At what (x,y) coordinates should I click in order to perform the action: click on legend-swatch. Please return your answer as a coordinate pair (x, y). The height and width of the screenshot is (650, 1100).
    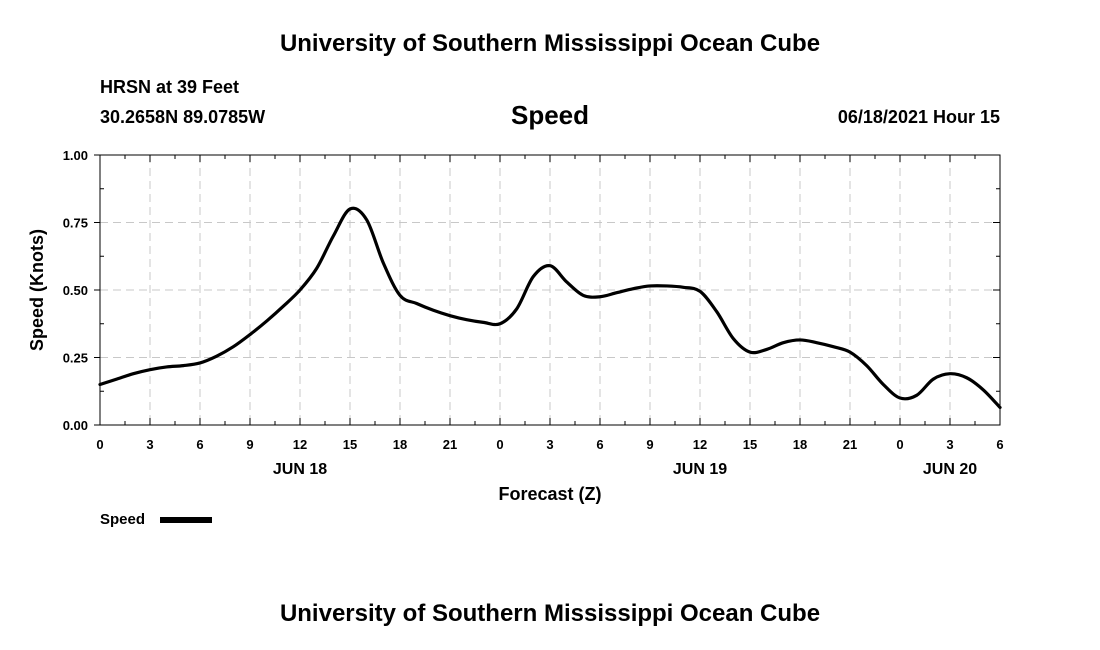
    Looking at the image, I should click on (186, 520).